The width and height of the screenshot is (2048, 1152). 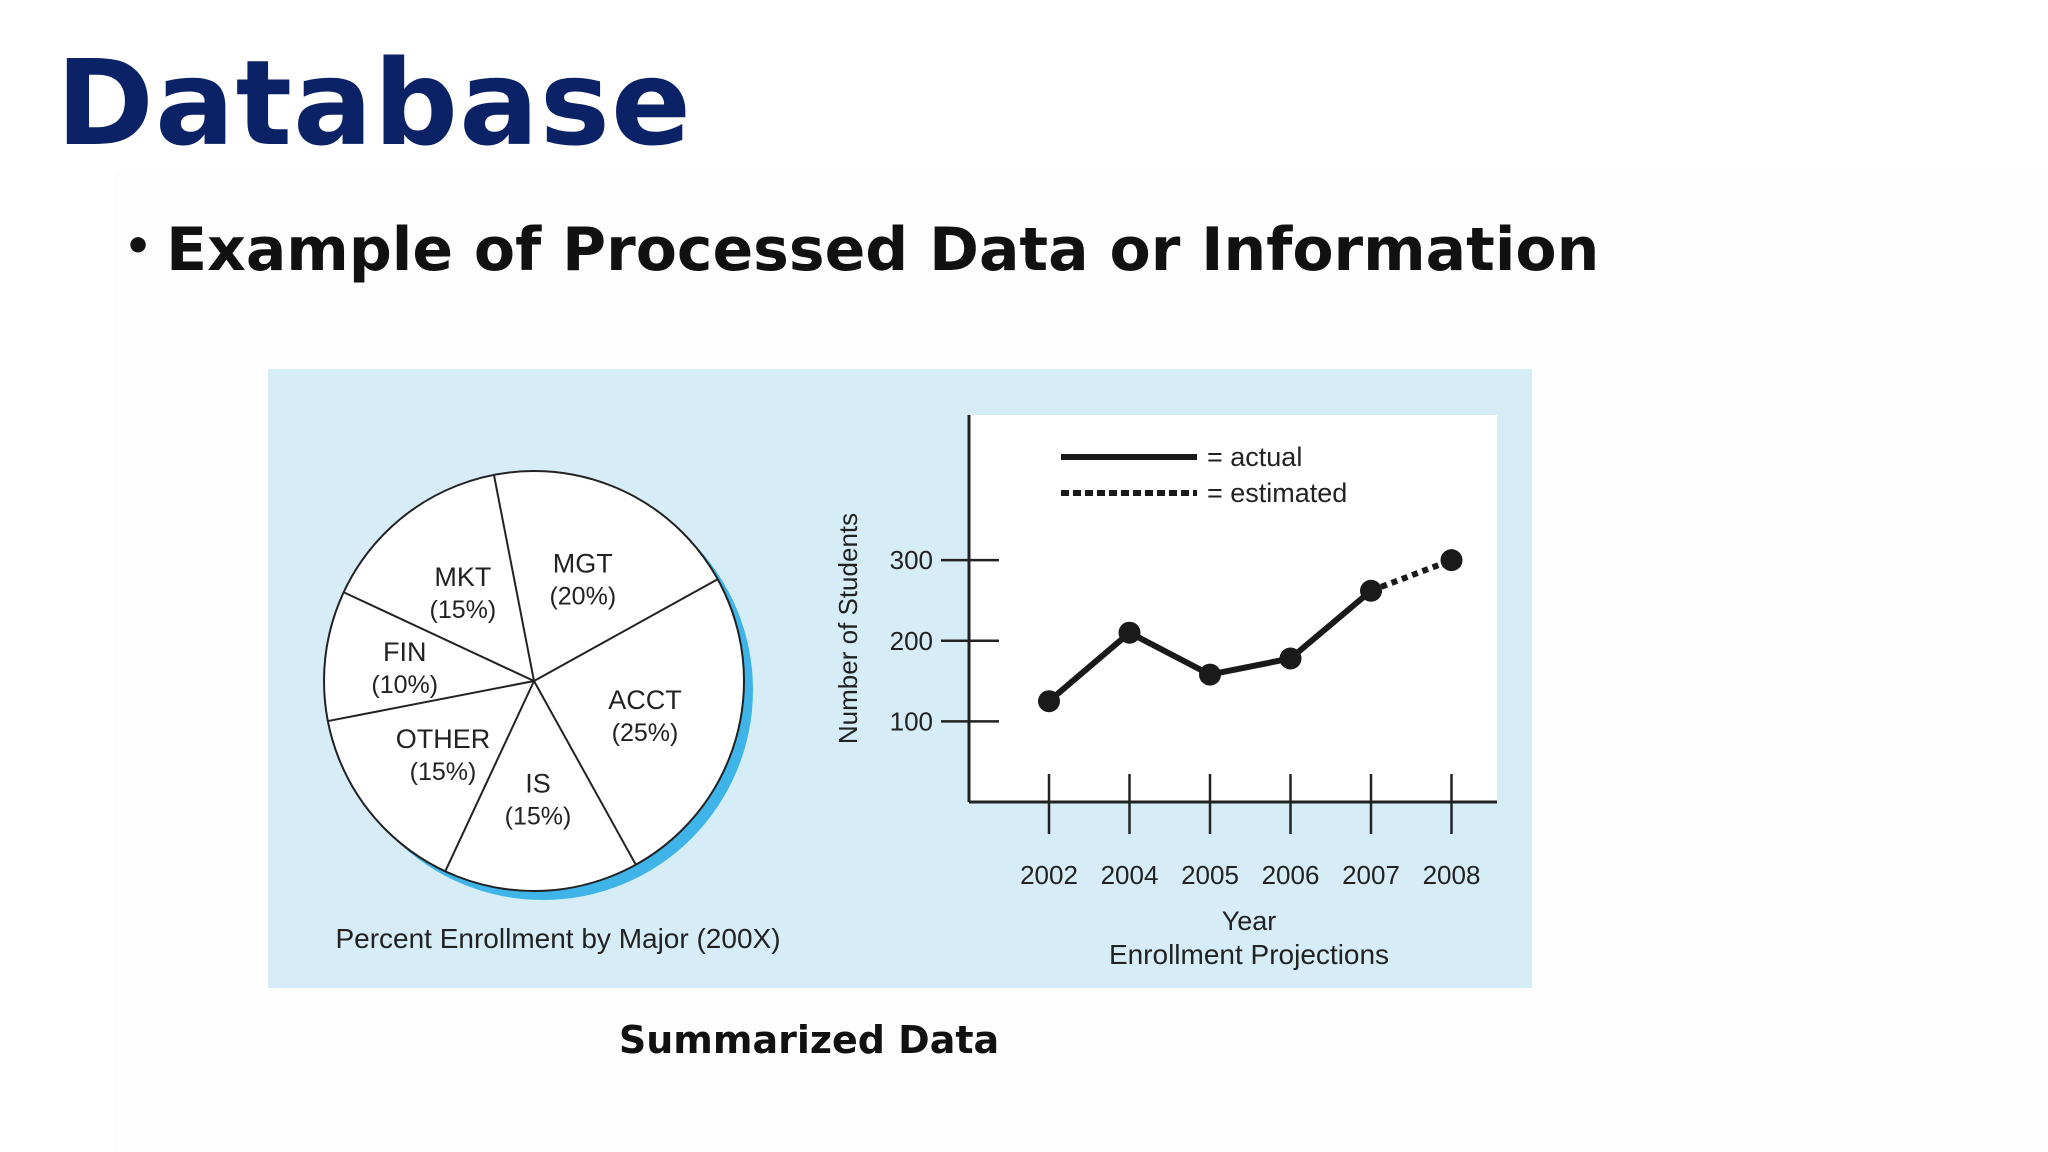 What do you see at coordinates (645, 733) in the screenshot?
I see `pie-slice-percent: (25%)` at bounding box center [645, 733].